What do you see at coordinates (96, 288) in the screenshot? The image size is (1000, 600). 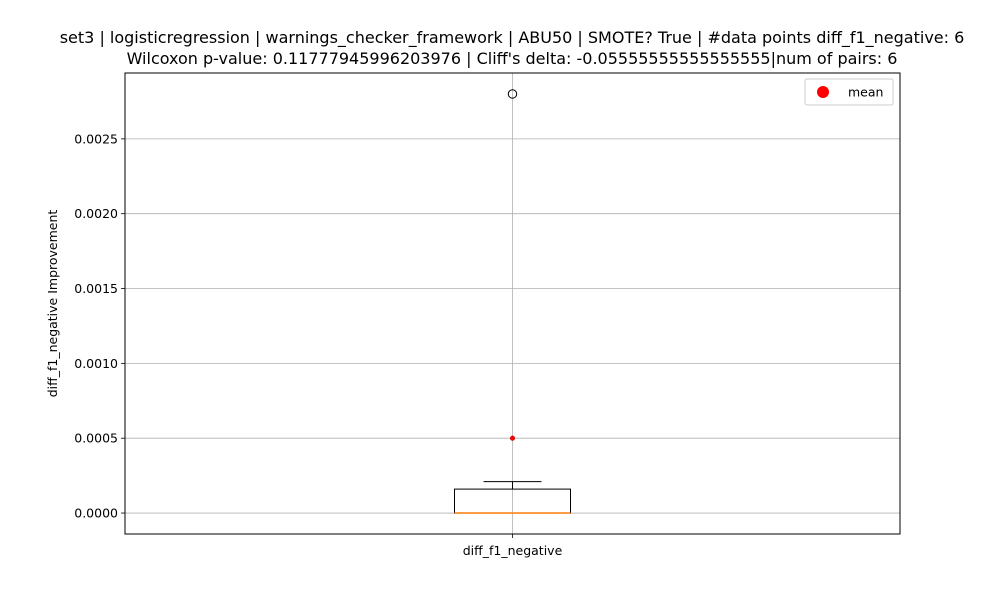 I see `y-tick-label: 0.0015` at bounding box center [96, 288].